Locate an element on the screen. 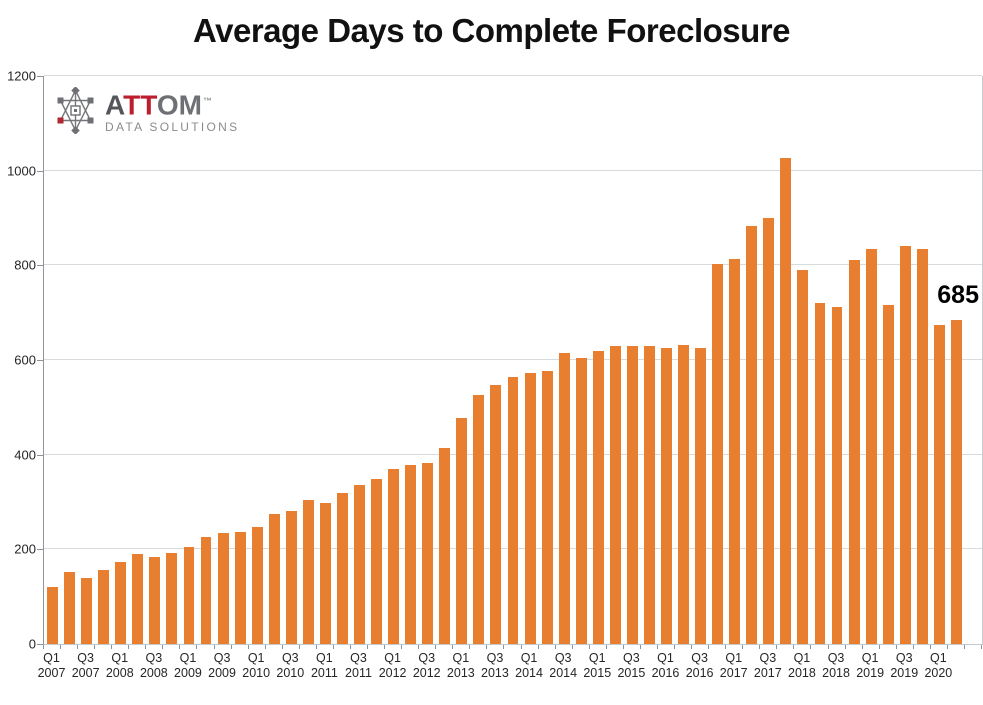 The width and height of the screenshot is (983, 705). x-axis-label-q3-2011: Q3 2011 is located at coordinates (358, 665).